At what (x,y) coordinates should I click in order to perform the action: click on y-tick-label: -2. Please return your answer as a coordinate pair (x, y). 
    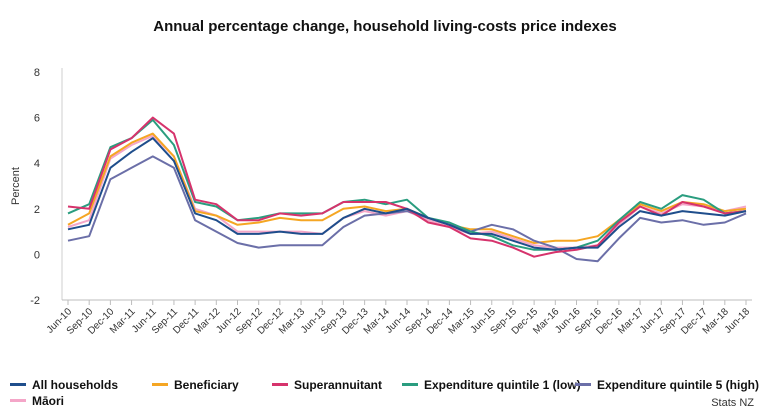
    Looking at the image, I should click on (35, 301).